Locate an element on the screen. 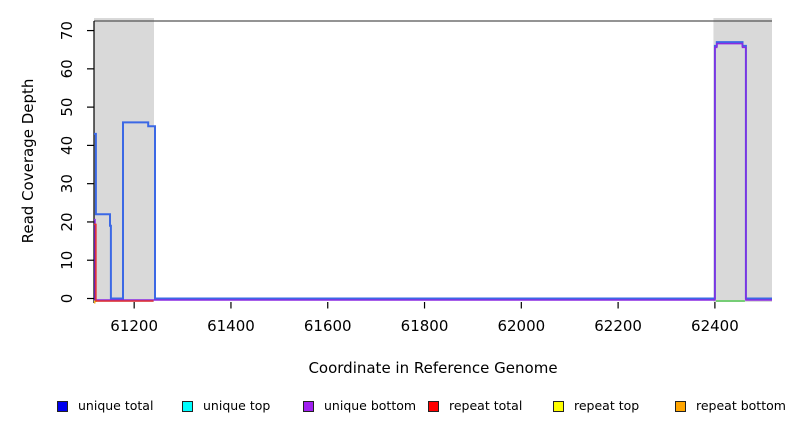 This screenshot has height=432, width=792. legend-item-repeat-bottom: repeat bottom is located at coordinates (730, 406).